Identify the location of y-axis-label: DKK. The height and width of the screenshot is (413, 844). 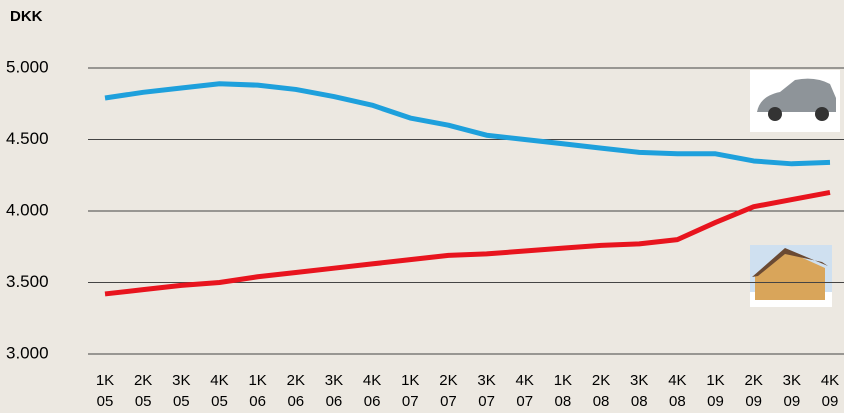
(26, 16).